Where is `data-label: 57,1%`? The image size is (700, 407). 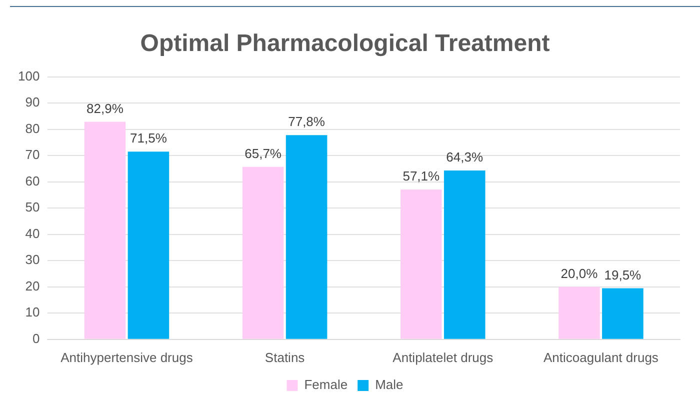
data-label: 57,1% is located at coordinates (421, 176).